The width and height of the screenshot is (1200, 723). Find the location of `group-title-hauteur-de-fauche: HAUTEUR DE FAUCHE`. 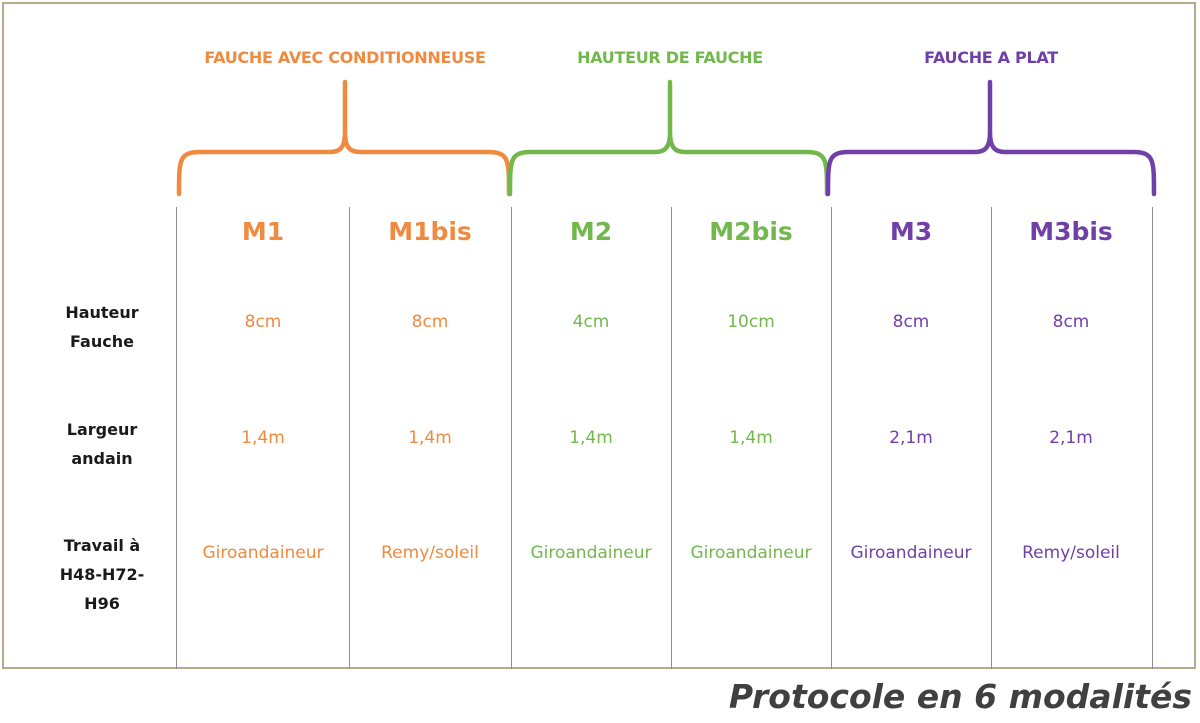

group-title-hauteur-de-fauche: HAUTEUR DE FAUCHE is located at coordinates (670, 57).